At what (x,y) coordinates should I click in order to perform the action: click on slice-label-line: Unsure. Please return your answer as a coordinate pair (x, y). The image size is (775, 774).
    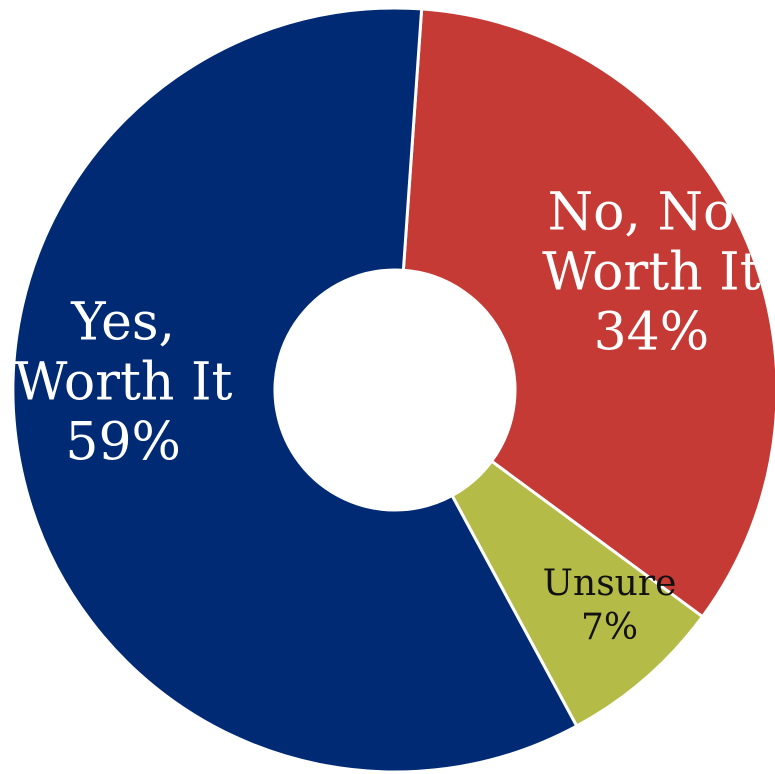
    Looking at the image, I should click on (610, 583).